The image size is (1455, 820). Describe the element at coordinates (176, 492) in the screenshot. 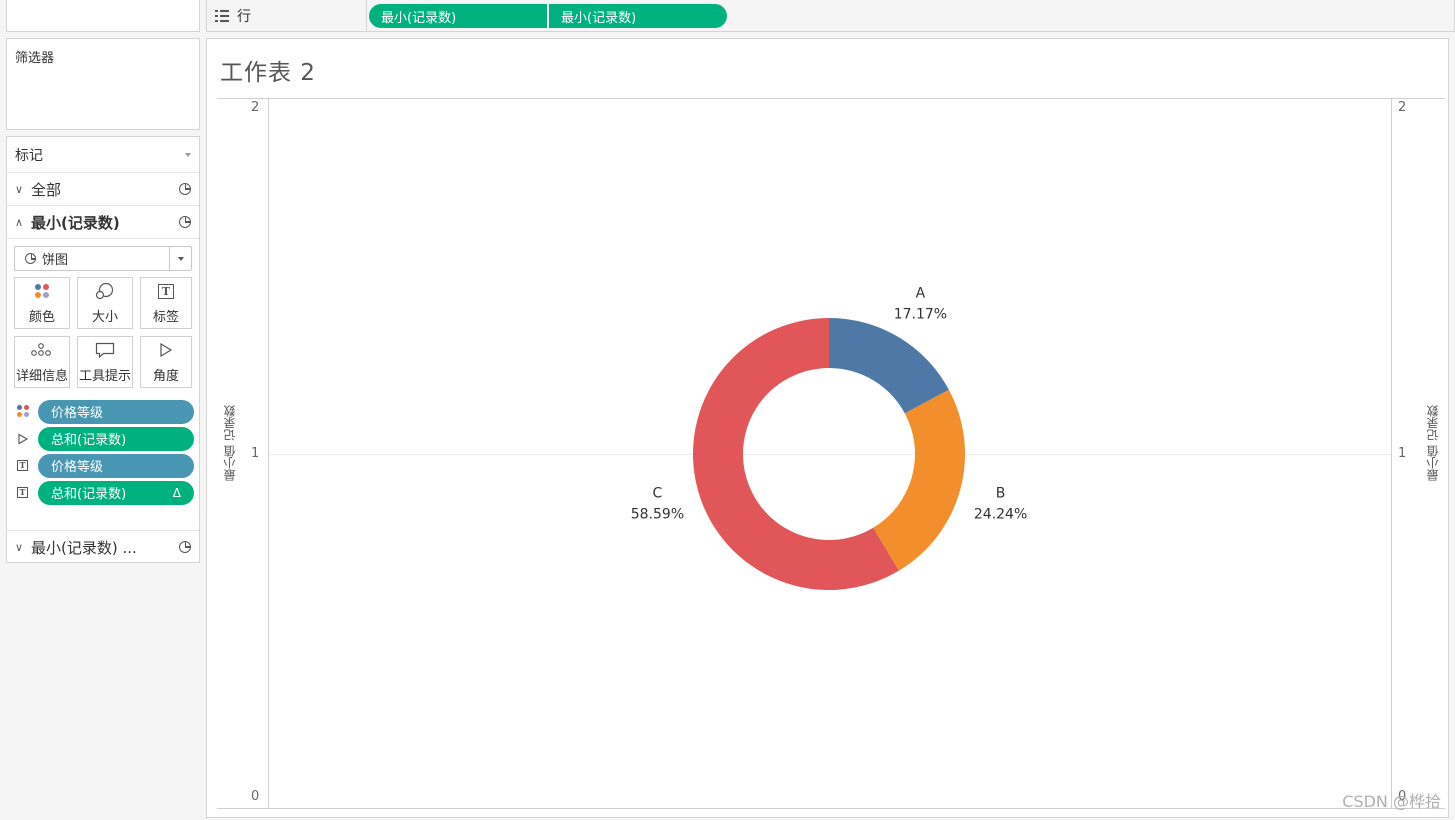

I see `delta-icon: Δ` at that location.